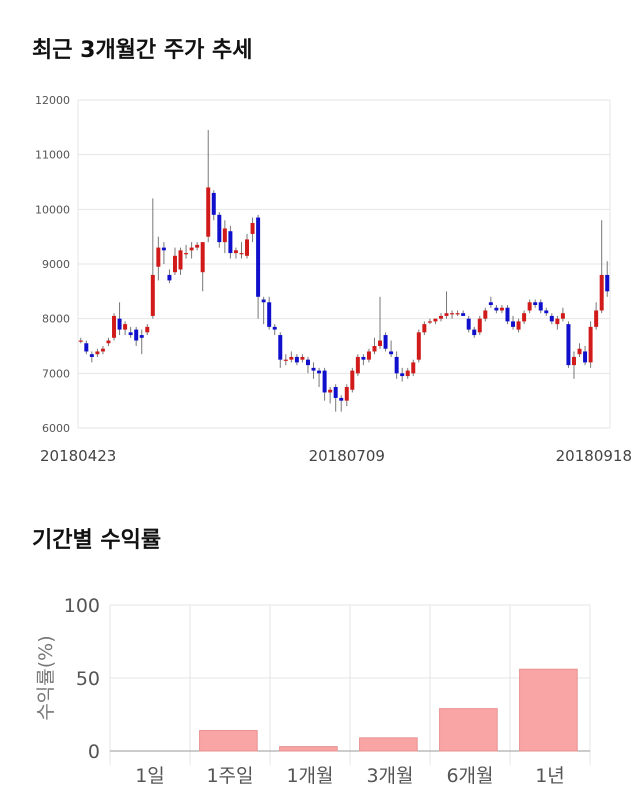 The image size is (640, 810). What do you see at coordinates (56, 428) in the screenshot?
I see `y-tick-label: 6000` at bounding box center [56, 428].